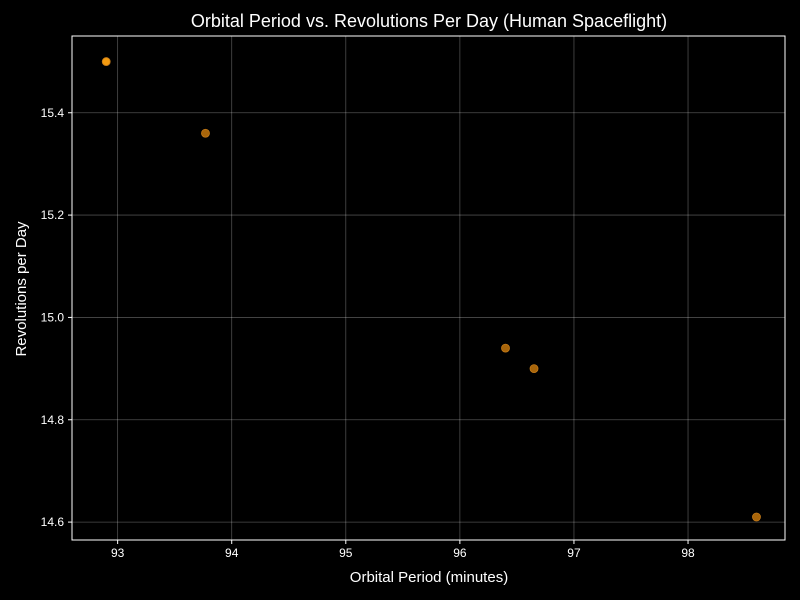  Describe the element at coordinates (53, 317) in the screenshot. I see `y-tick-label: 15.0` at that location.